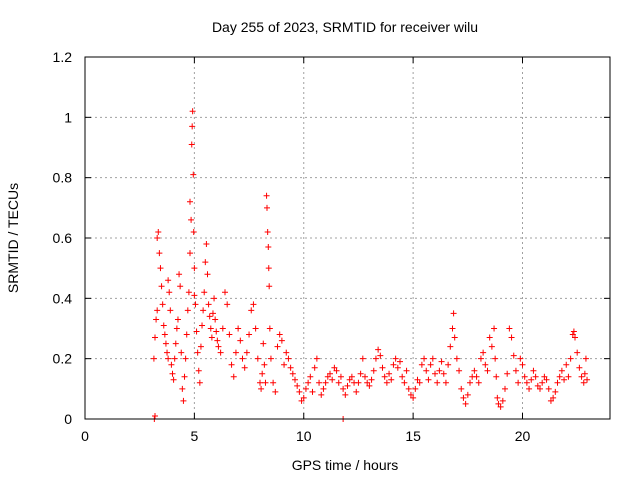 This screenshot has width=640, height=480. What do you see at coordinates (13, 238) in the screenshot?
I see `y-axis-label: SRMTID / TECUs` at bounding box center [13, 238].